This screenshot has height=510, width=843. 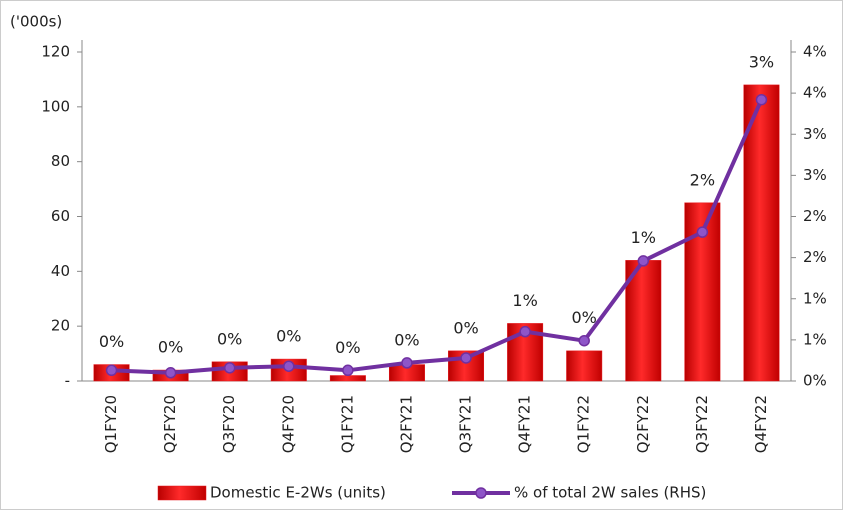 What do you see at coordinates (36, 22) in the screenshot?
I see `y-axis-title: ('000s)` at bounding box center [36, 22].